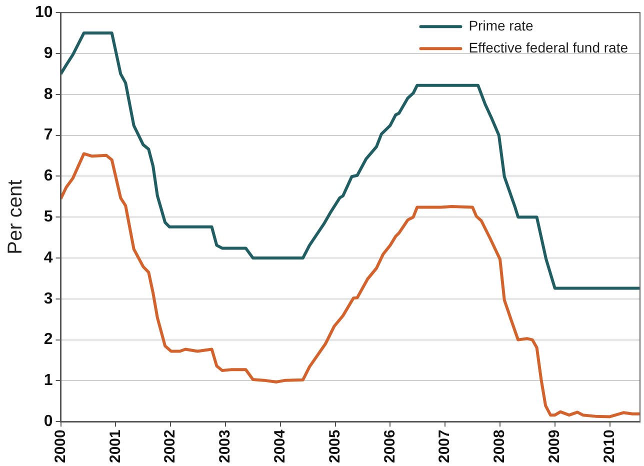 This screenshot has width=644, height=466. What do you see at coordinates (44, 13) in the screenshot?
I see `y-tick-label: 10` at bounding box center [44, 13].